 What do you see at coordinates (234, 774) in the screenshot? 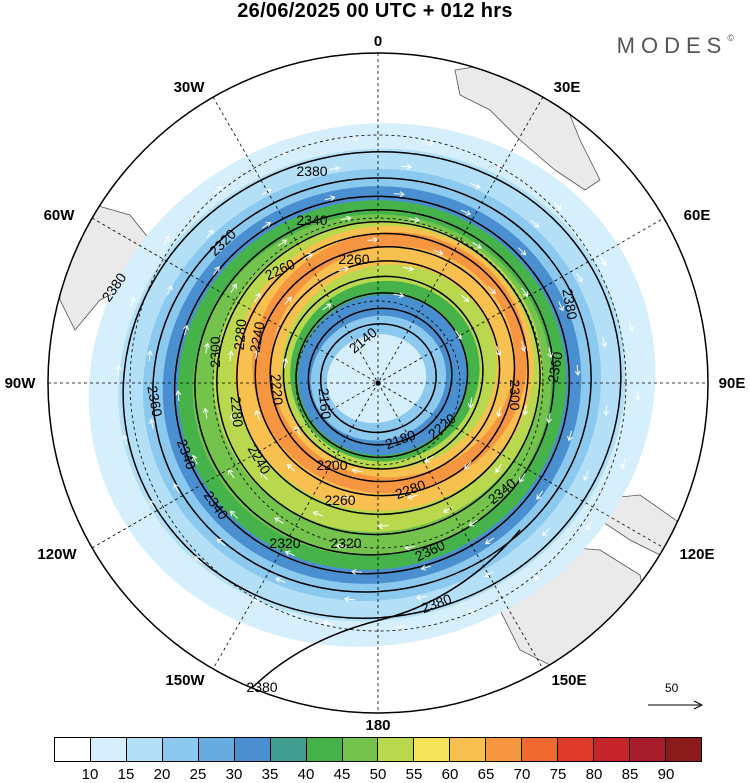
I see `colorbar-tick-label: 30` at bounding box center [234, 774].